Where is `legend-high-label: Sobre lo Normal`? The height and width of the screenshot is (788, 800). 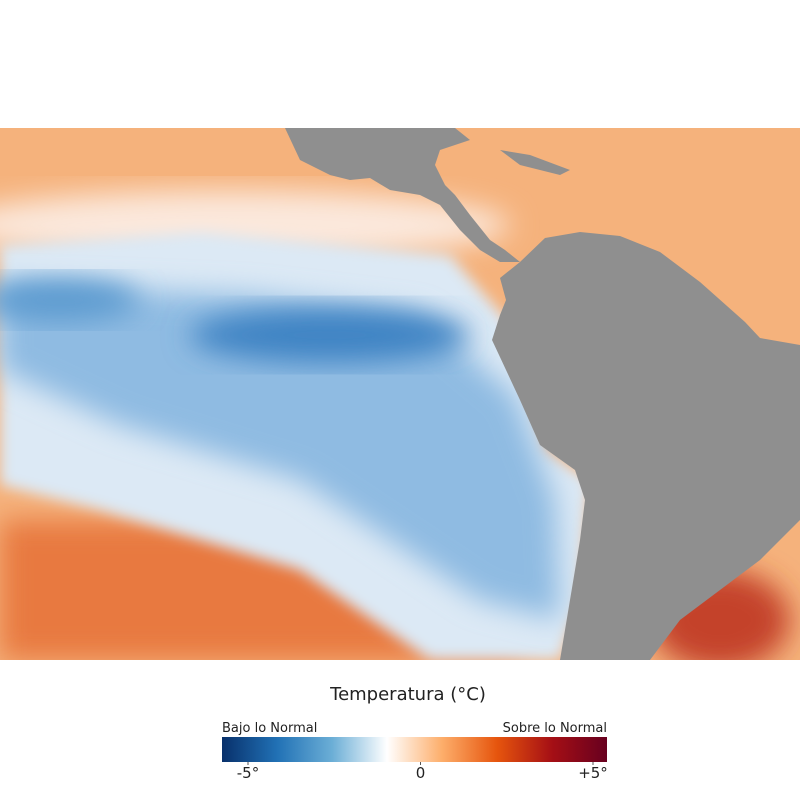 legend-high-label: Sobre lo Normal is located at coordinates (555, 728).